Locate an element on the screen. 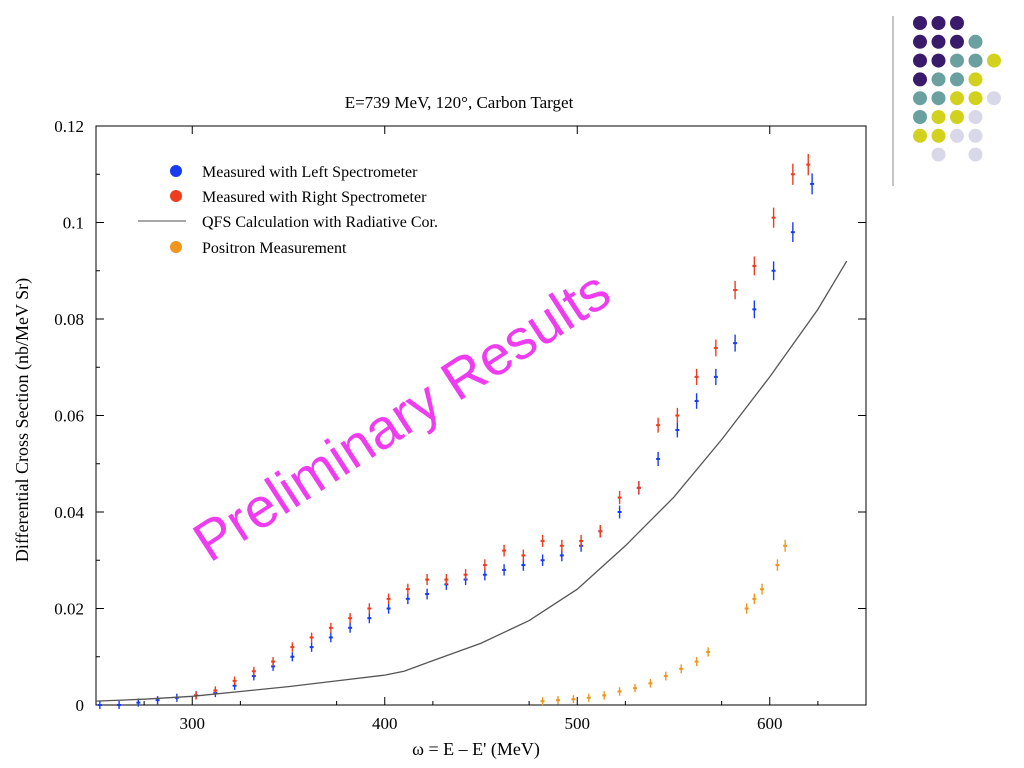 The image size is (1024, 768). legend-marker-left is located at coordinates (176, 171).